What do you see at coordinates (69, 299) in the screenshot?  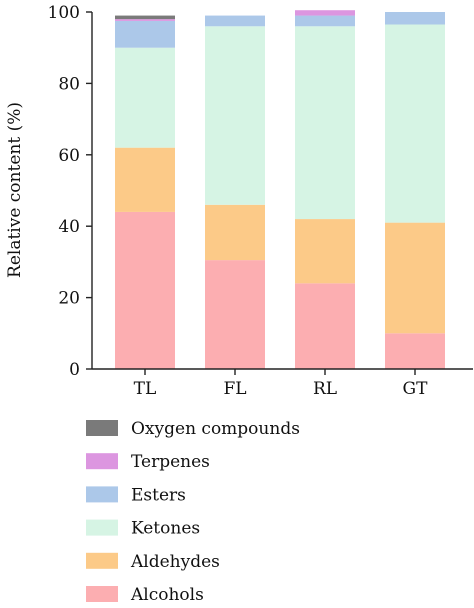 I see `y-tick-label-20: 20` at bounding box center [69, 299].